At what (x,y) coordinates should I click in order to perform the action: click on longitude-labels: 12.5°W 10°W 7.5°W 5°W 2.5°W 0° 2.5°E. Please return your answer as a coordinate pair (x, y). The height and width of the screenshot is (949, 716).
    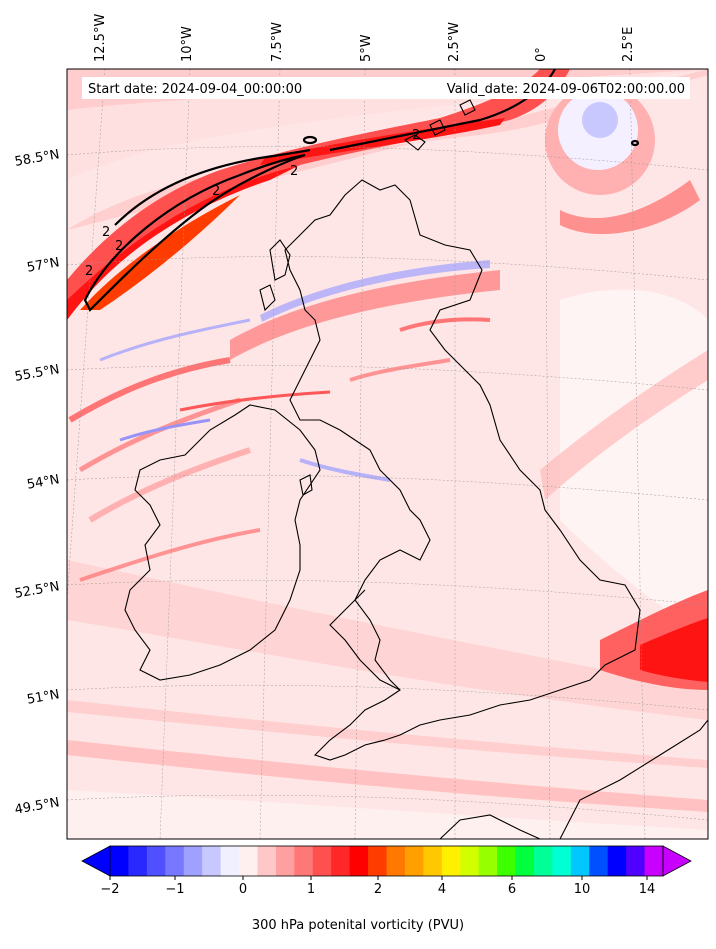
    Looking at the image, I should click on (364, 38).